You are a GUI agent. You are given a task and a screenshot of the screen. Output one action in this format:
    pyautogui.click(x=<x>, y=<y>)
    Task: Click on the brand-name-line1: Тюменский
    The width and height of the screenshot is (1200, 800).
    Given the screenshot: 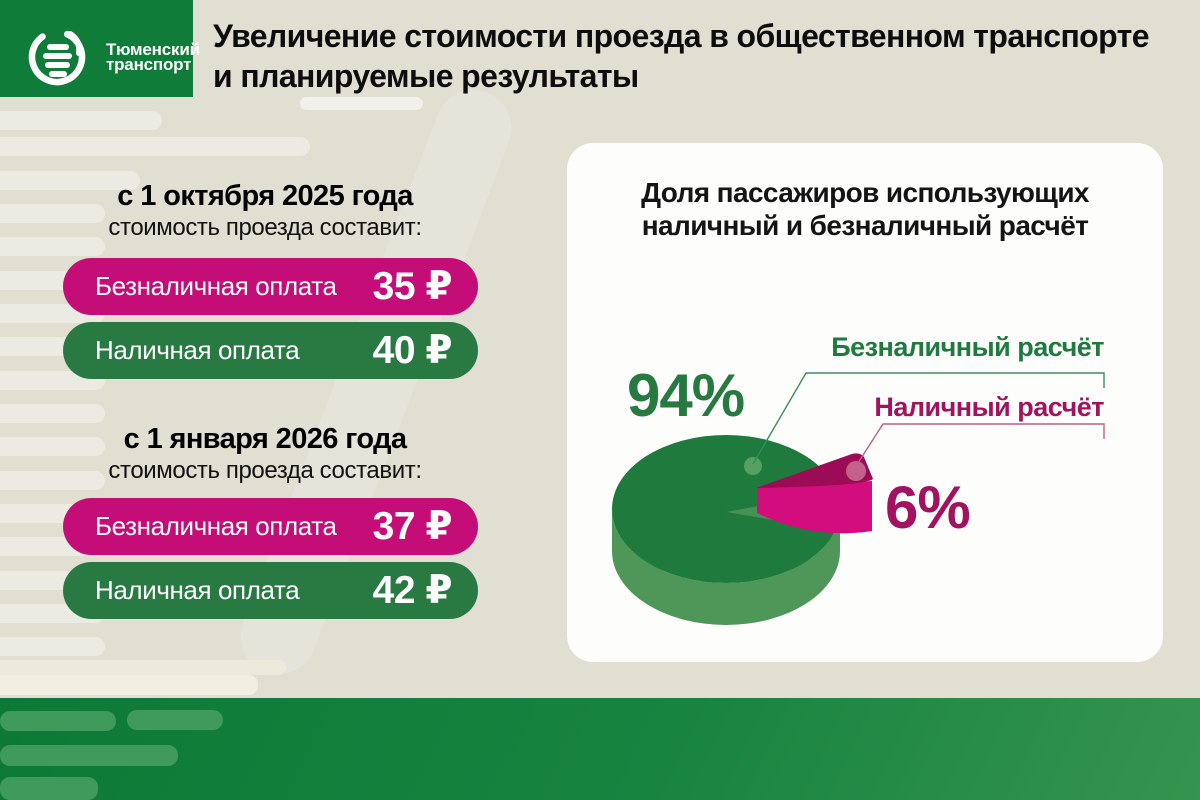 What is the action you would take?
    pyautogui.click(x=153, y=49)
    